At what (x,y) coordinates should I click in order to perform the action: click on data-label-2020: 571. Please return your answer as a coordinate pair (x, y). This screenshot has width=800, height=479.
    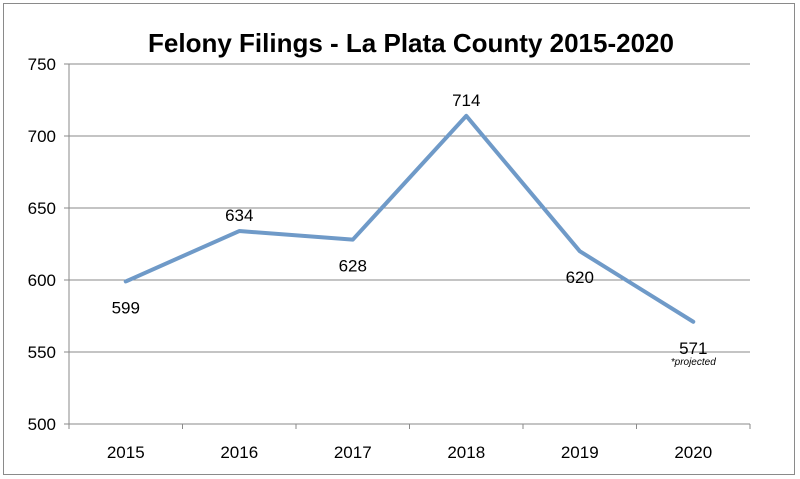
    Looking at the image, I should click on (693, 348).